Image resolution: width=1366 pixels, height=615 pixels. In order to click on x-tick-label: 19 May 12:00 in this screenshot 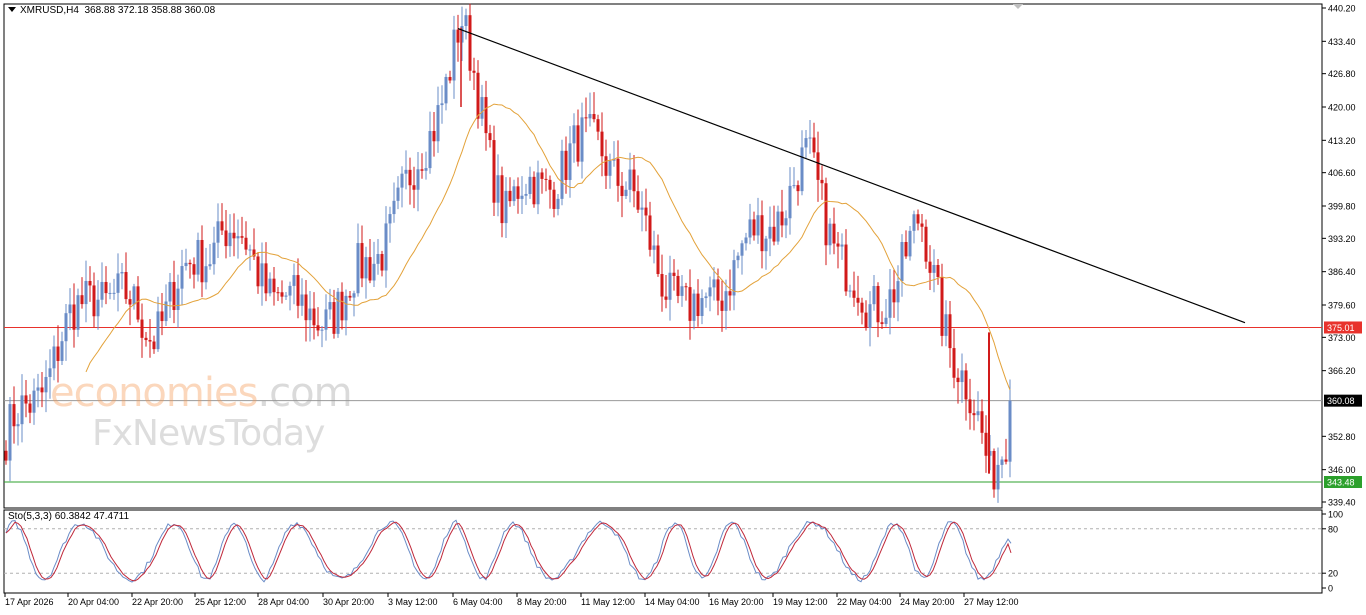, I will do `click(800, 602)`.